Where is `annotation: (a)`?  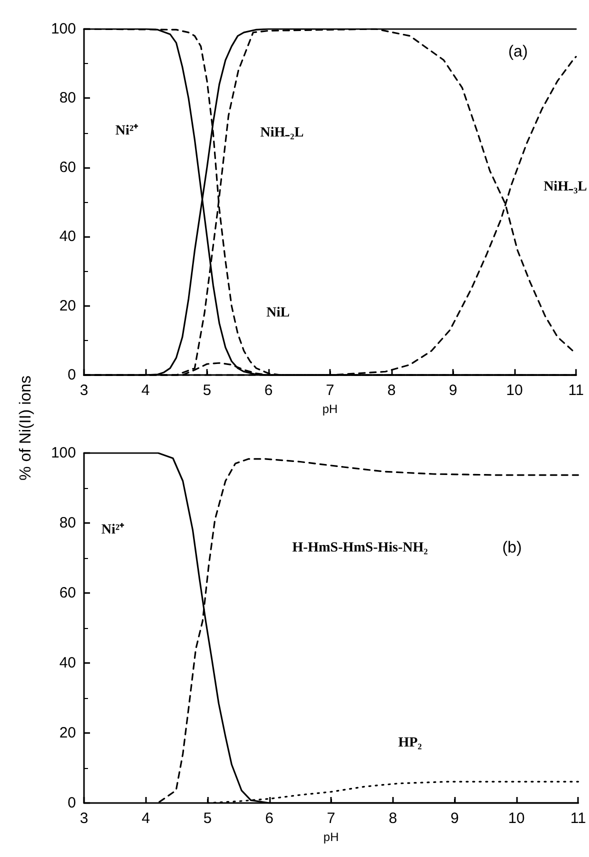 annotation: (a) is located at coordinates (518, 52).